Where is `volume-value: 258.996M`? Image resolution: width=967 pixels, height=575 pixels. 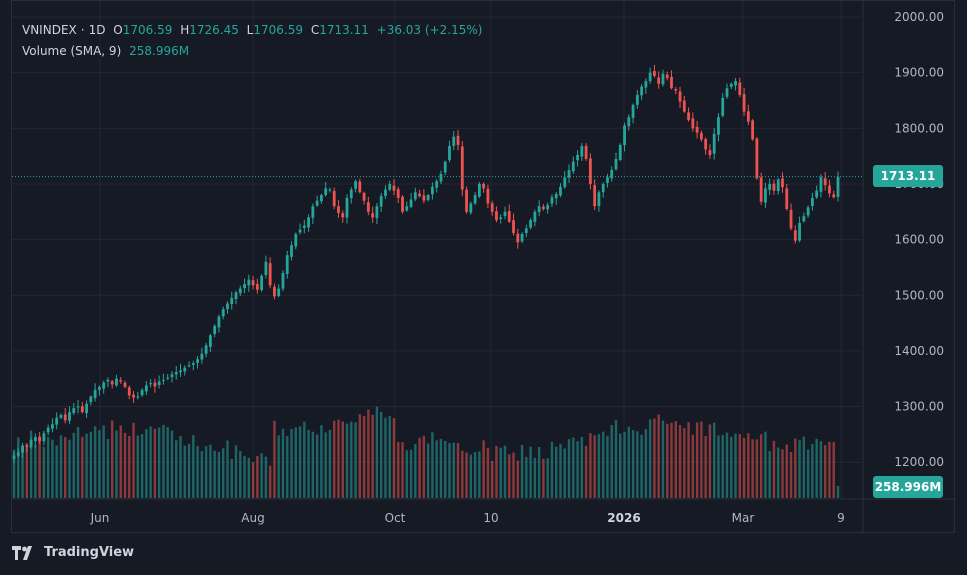 volume-value: 258.996M is located at coordinates (159, 51).